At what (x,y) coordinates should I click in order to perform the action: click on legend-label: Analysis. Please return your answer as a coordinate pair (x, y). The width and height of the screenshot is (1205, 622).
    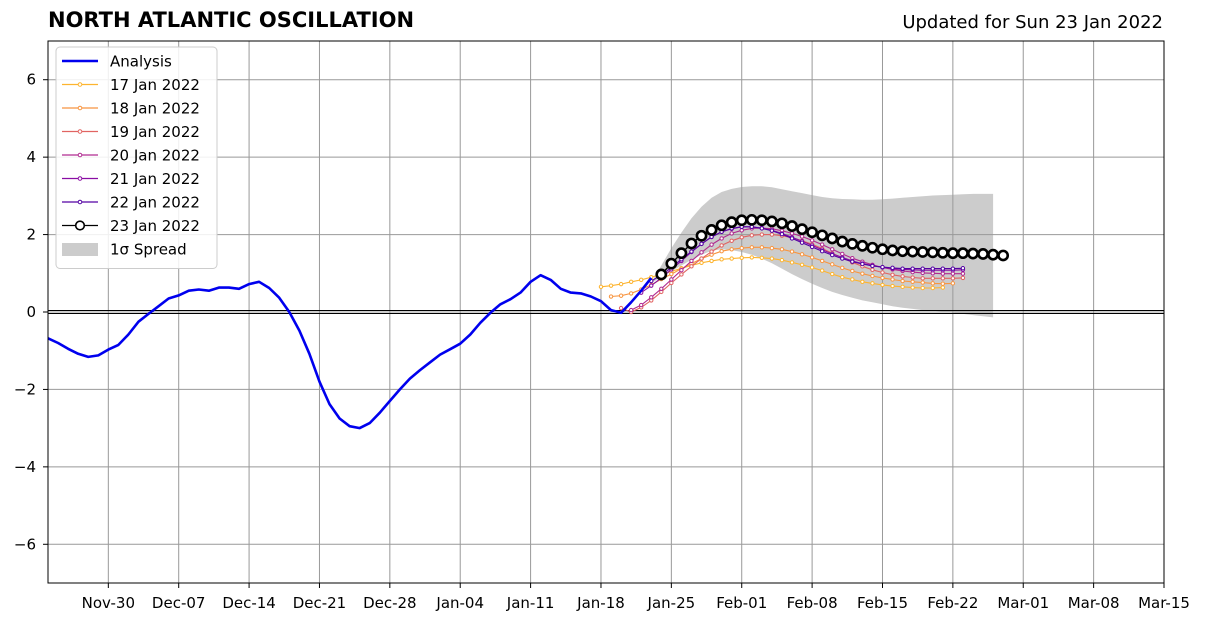
    Looking at the image, I should click on (141, 62).